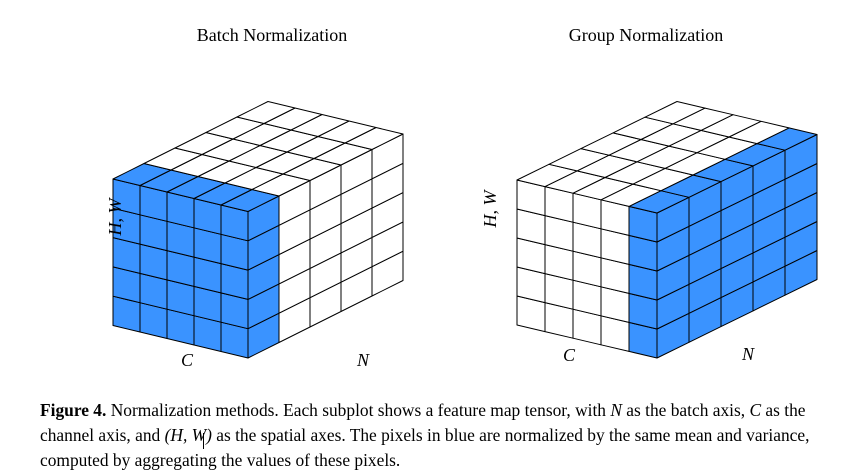 The width and height of the screenshot is (855, 473). Describe the element at coordinates (115, 217) in the screenshot. I see `batch-norm-hw-label: H, W` at that location.